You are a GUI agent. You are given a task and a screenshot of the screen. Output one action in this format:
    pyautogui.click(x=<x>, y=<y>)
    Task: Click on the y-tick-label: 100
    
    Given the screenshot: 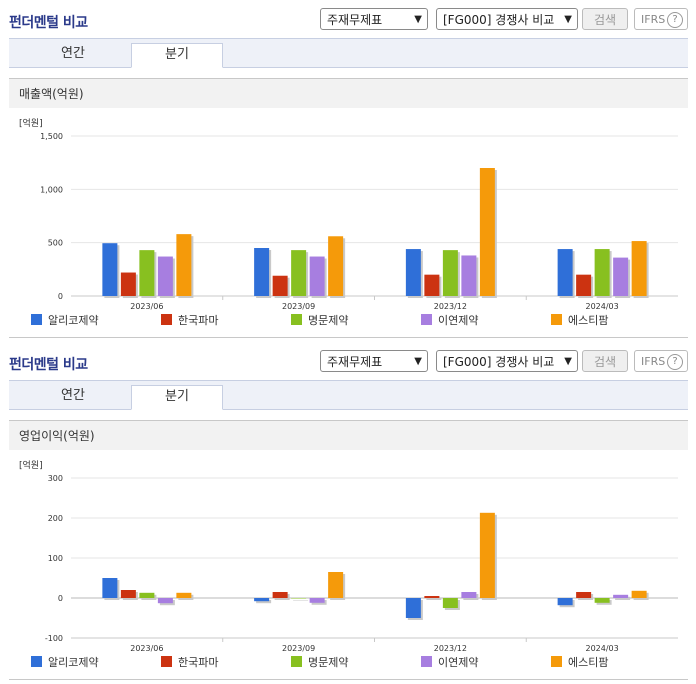 What is the action you would take?
    pyautogui.click(x=55, y=558)
    